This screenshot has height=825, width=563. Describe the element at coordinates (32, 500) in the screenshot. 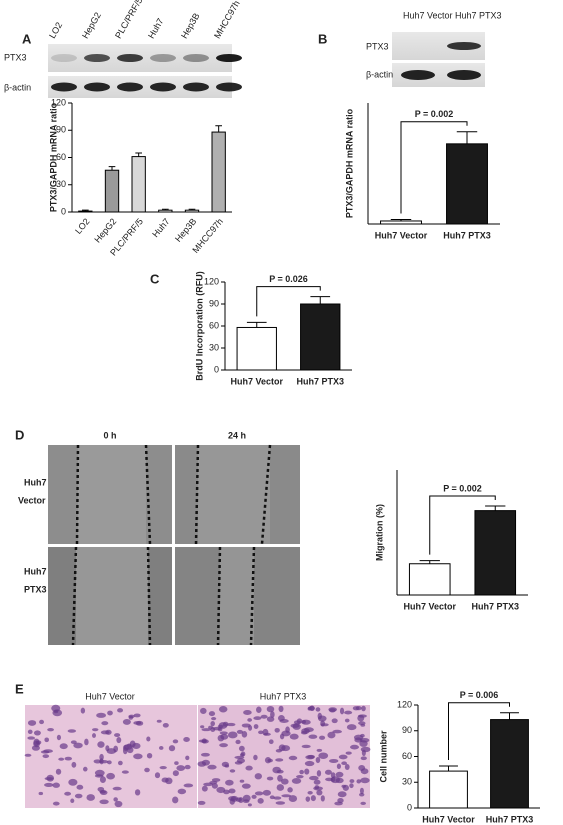

I see `row-label: Vector` at that location.